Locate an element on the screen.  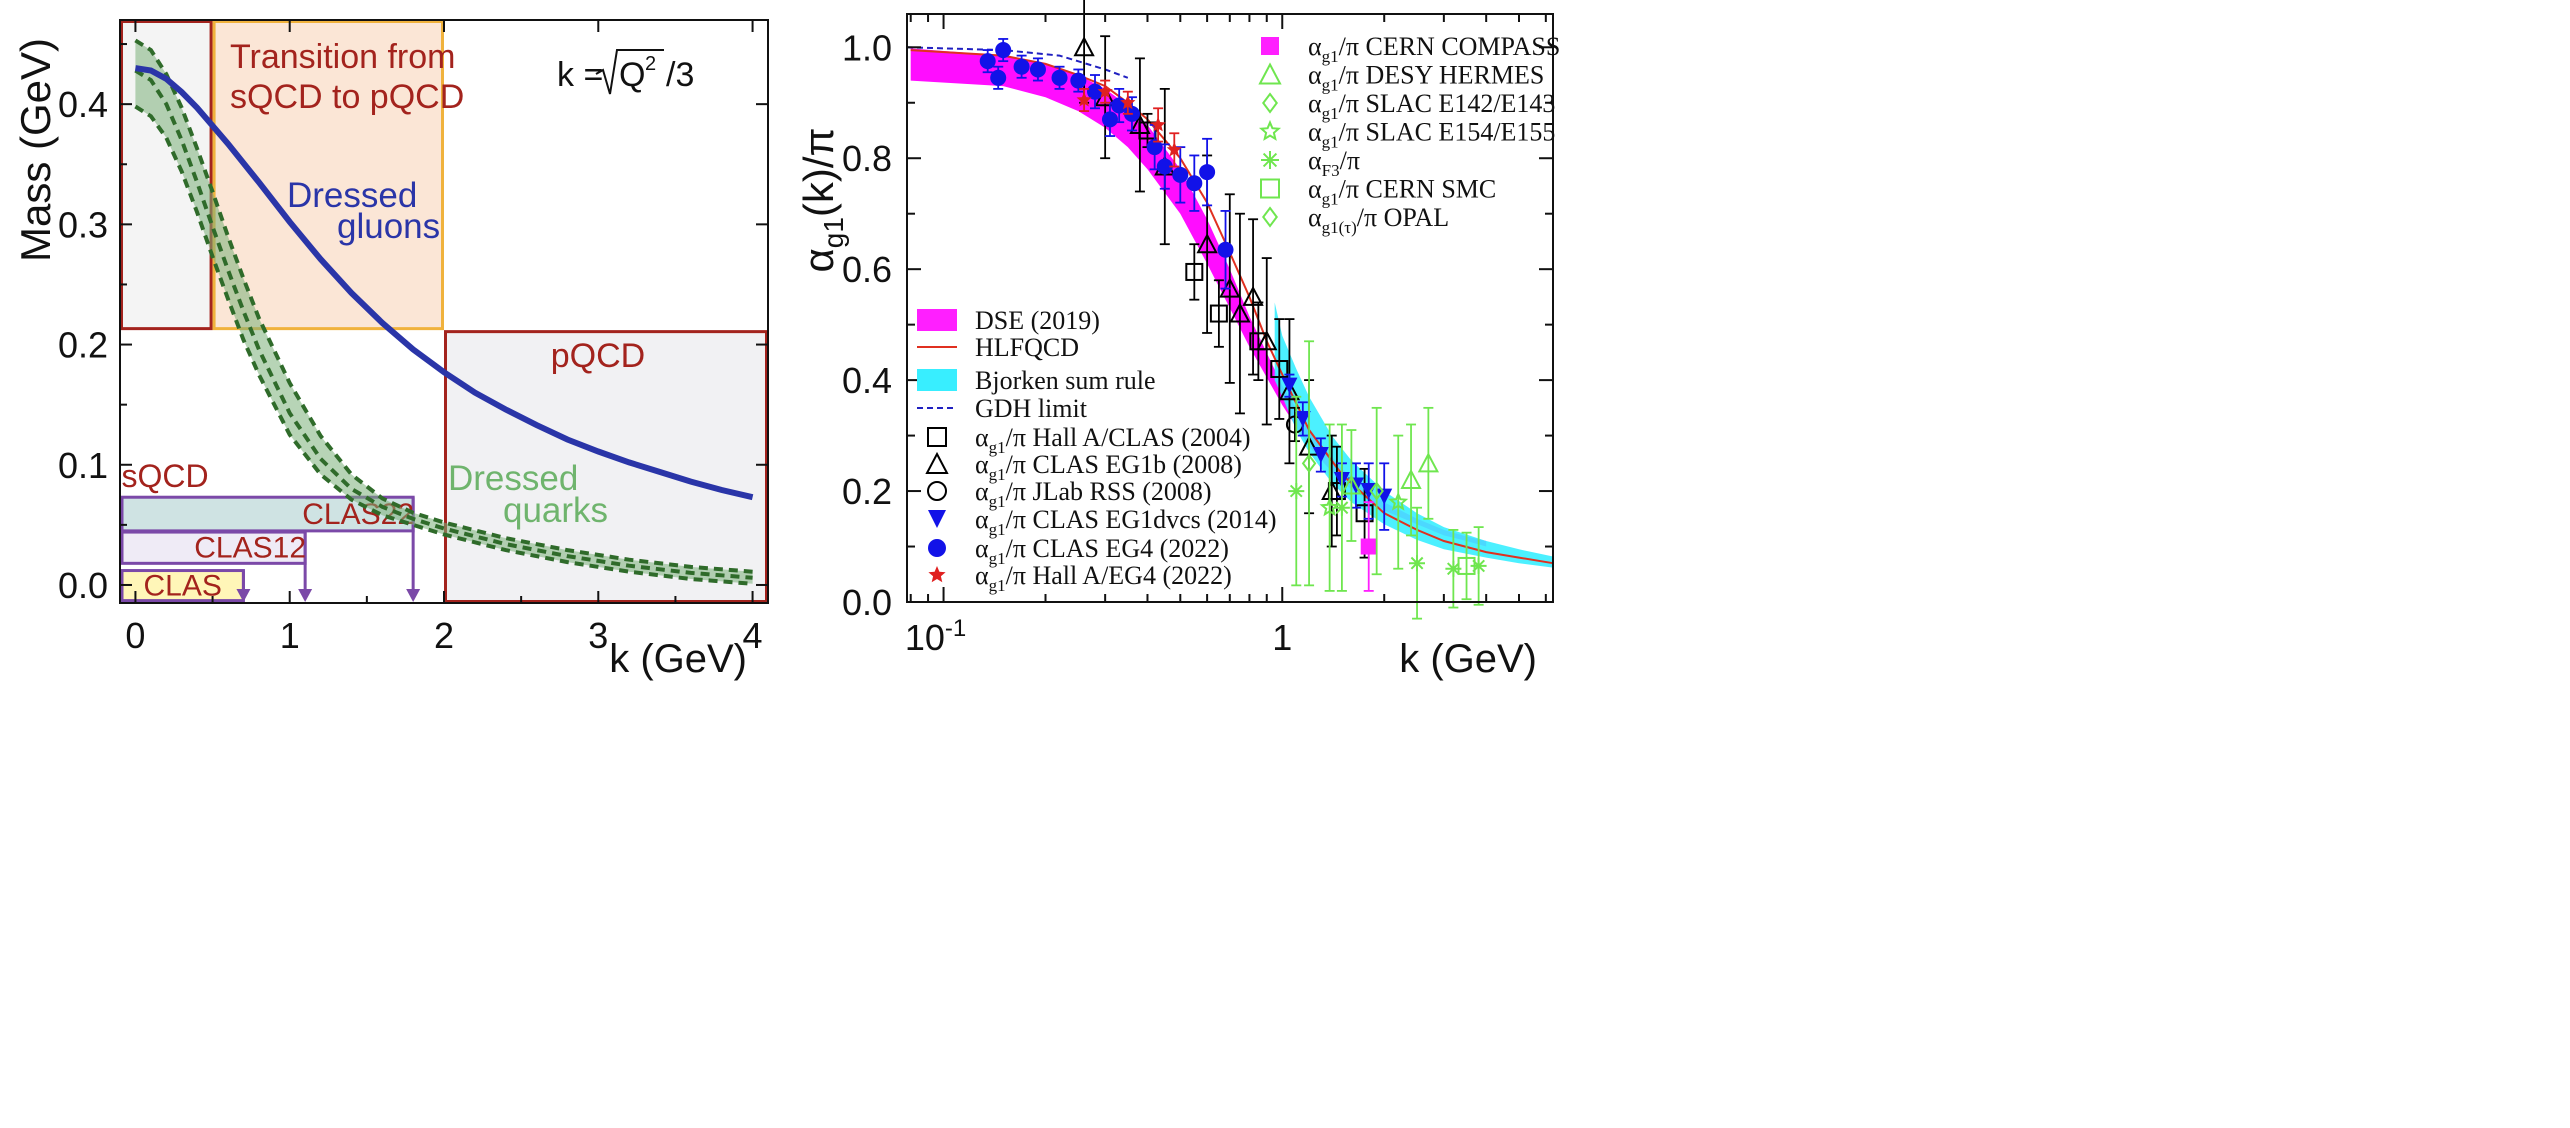
legend-label: αg1/π JLab RSS (2008) is located at coordinates (1093, 494).